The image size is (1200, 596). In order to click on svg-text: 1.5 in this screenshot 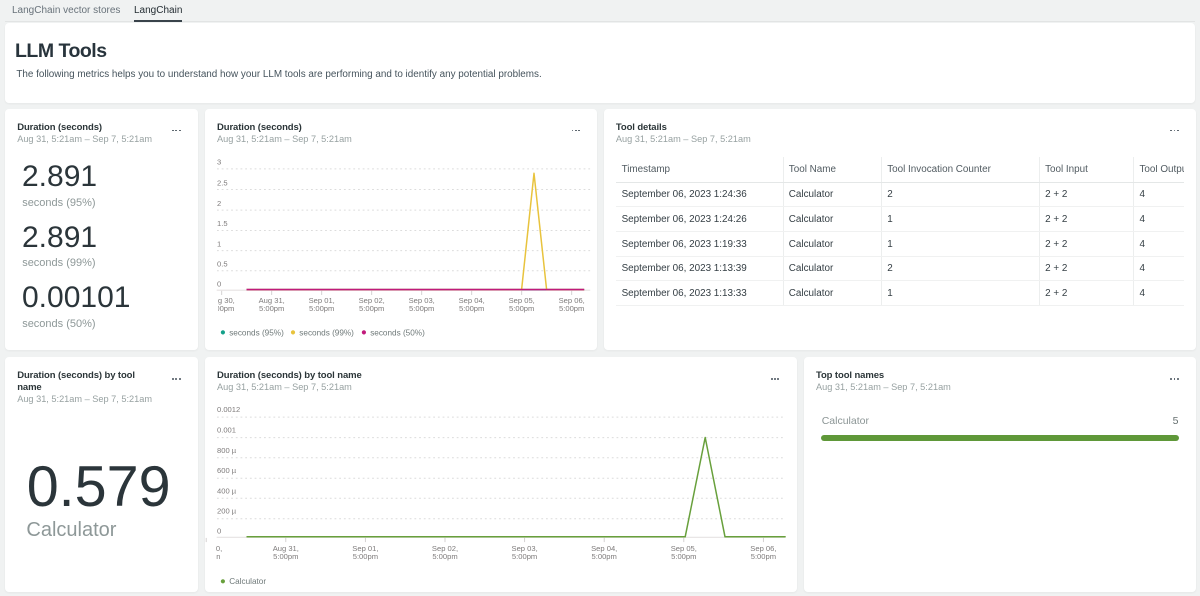, I will do `click(222, 223)`.